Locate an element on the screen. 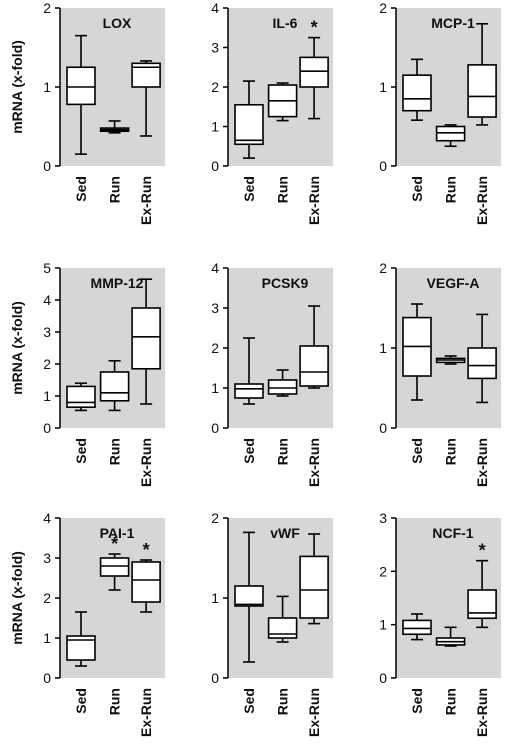 The height and width of the screenshot is (747, 510). panel-vwf: 0 1 2 vWF Sed Run Ex-Run is located at coordinates (272, 623).